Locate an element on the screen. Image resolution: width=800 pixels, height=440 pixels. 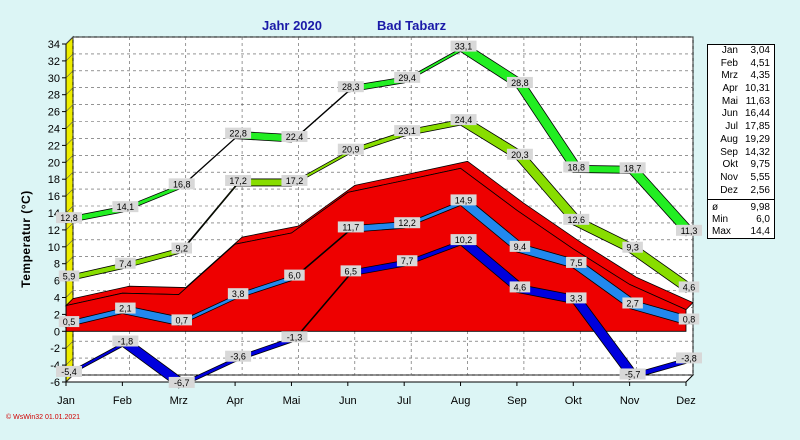
data-label-abs_max: 12,8 is located at coordinates (69, 218).